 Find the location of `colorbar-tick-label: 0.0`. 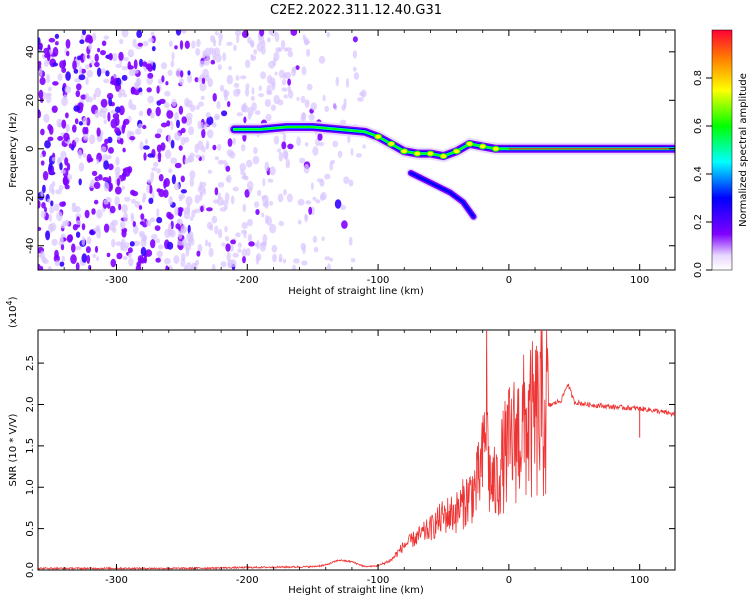

colorbar-tick-label: 0.0 is located at coordinates (698, 270).